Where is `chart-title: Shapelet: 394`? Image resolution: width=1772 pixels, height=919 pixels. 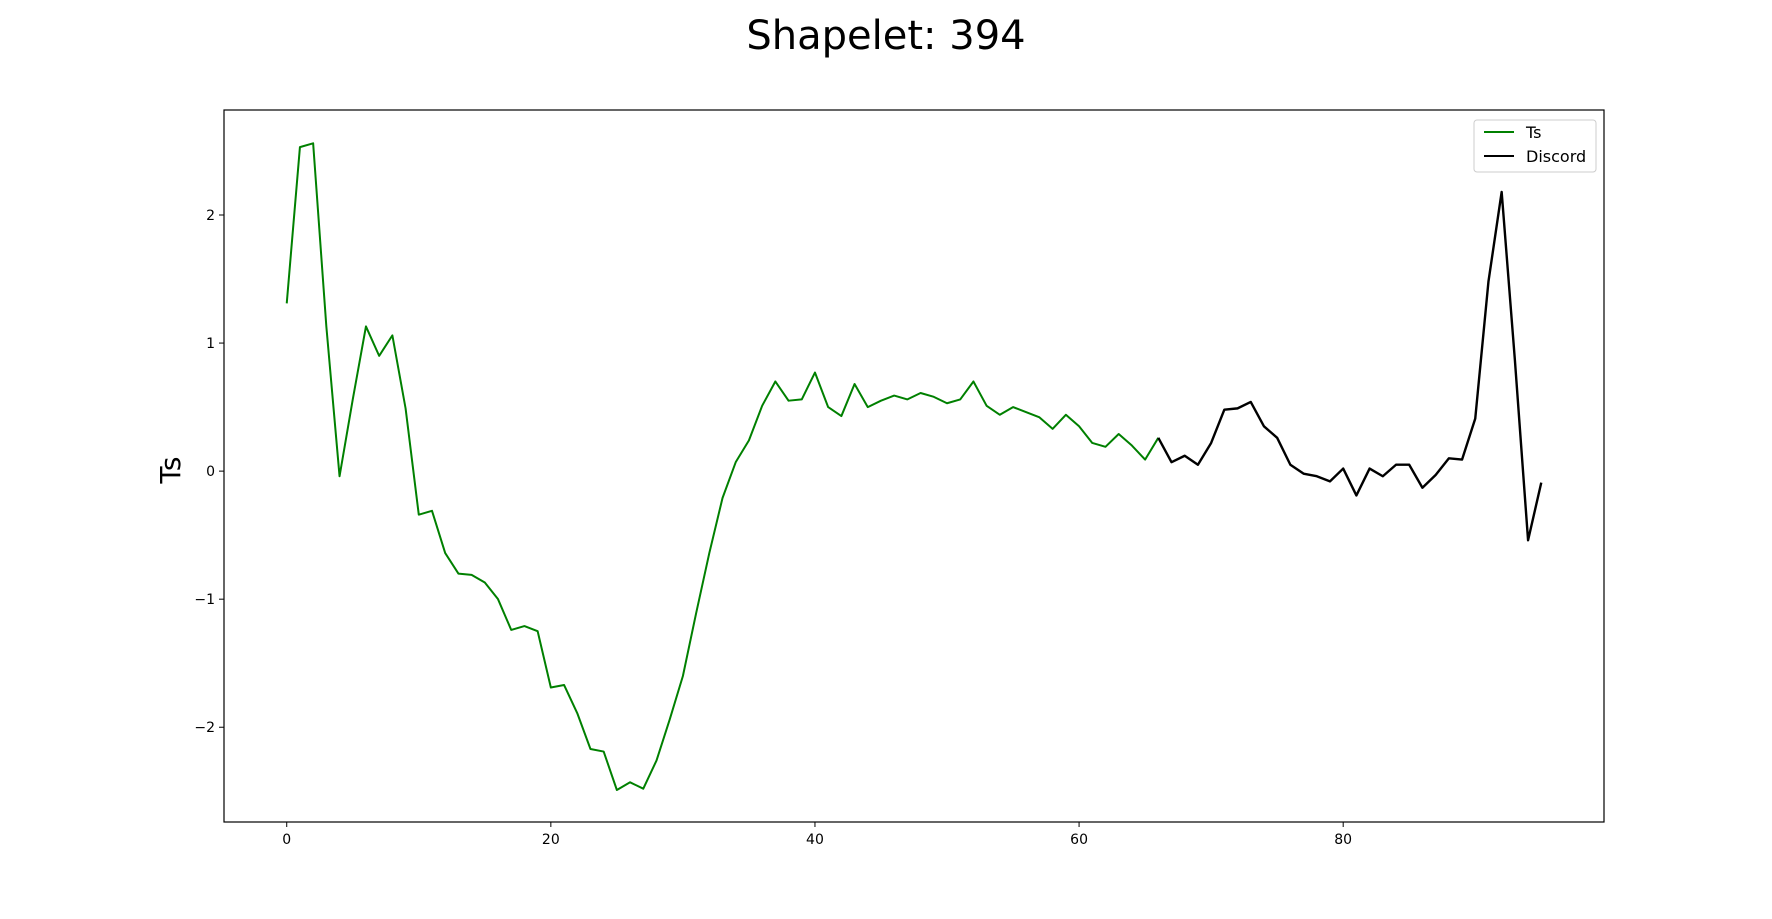
chart-title: Shapelet: 394 is located at coordinates (885, 36).